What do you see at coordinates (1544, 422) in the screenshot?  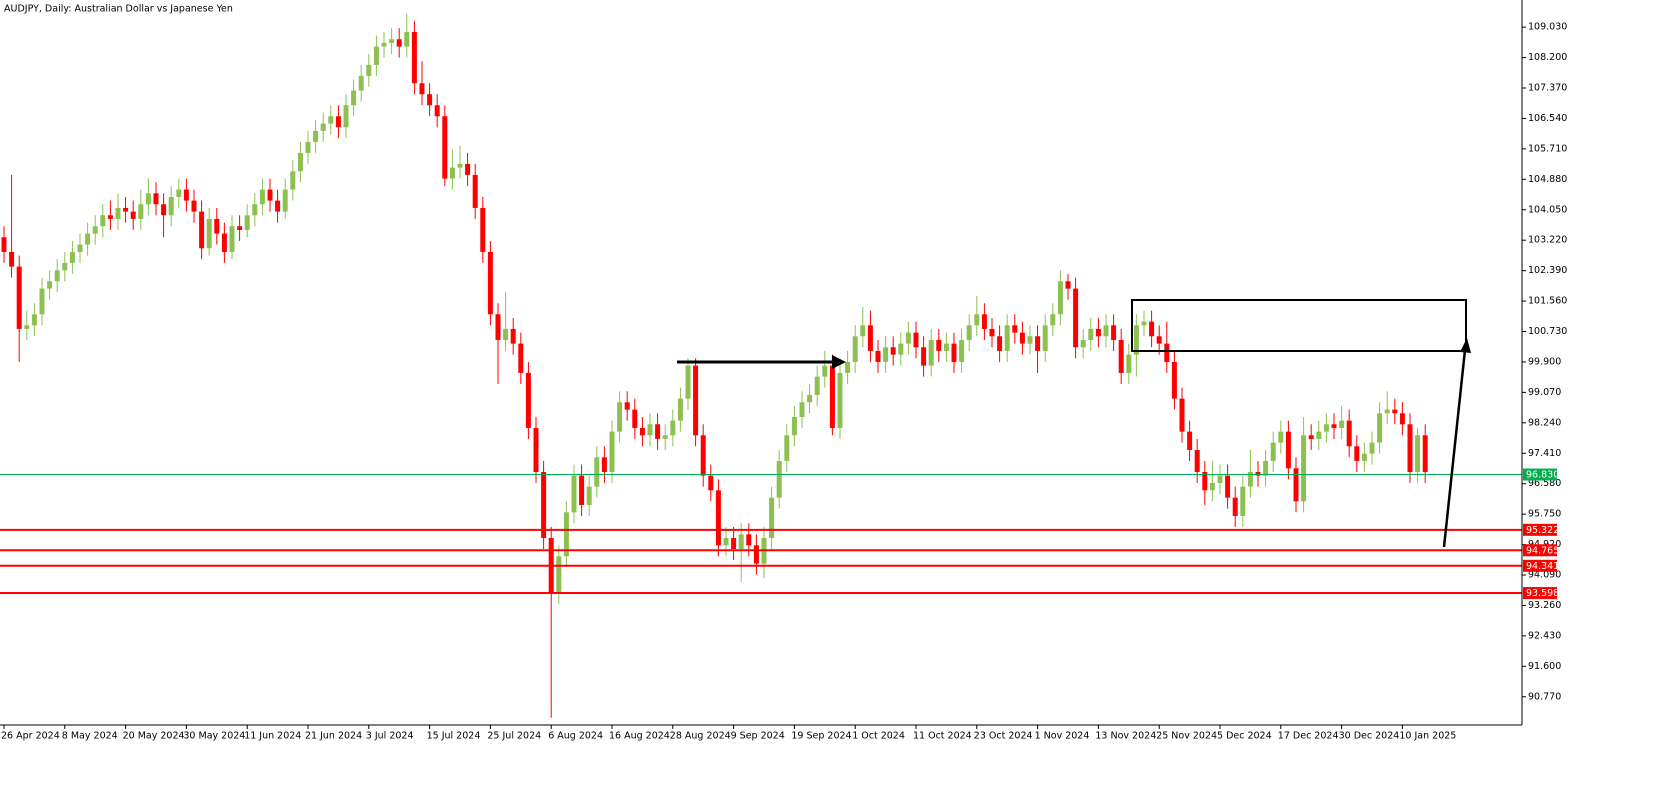 I see `y-tick-label: 98.240` at bounding box center [1544, 422].